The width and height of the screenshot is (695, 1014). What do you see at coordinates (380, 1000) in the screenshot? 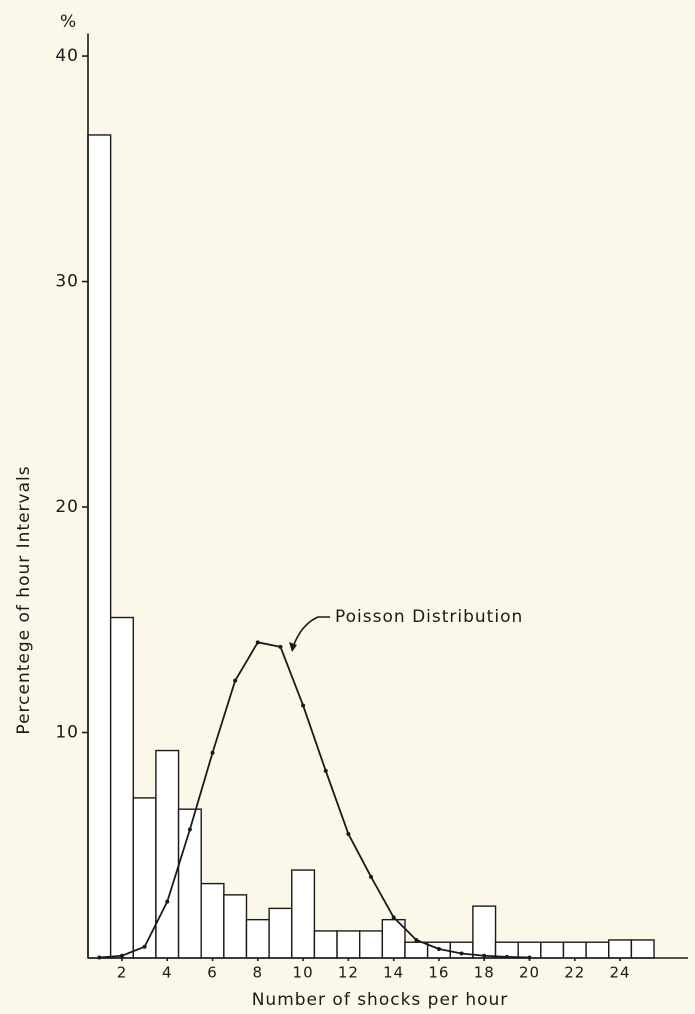
I see `x-axis-label: Number of shocks per hour` at bounding box center [380, 1000].